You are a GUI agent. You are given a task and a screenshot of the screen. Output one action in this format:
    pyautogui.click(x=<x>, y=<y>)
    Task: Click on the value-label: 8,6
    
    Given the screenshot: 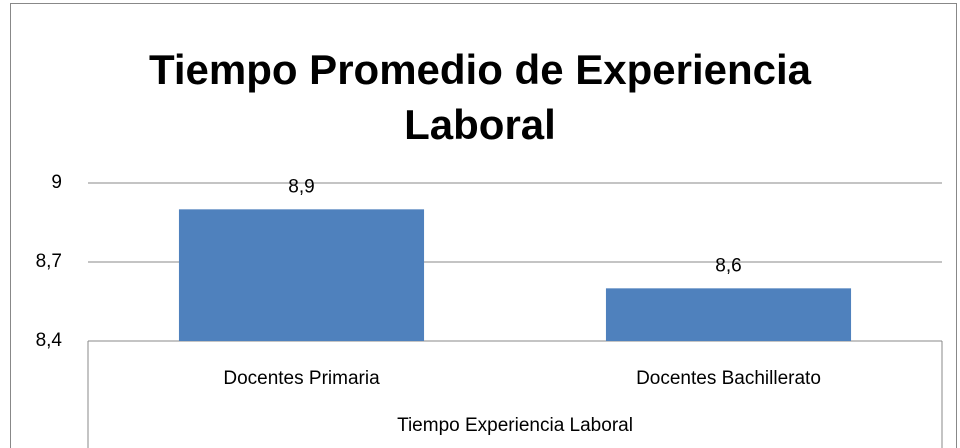 What is the action you would take?
    pyautogui.click(x=728, y=265)
    